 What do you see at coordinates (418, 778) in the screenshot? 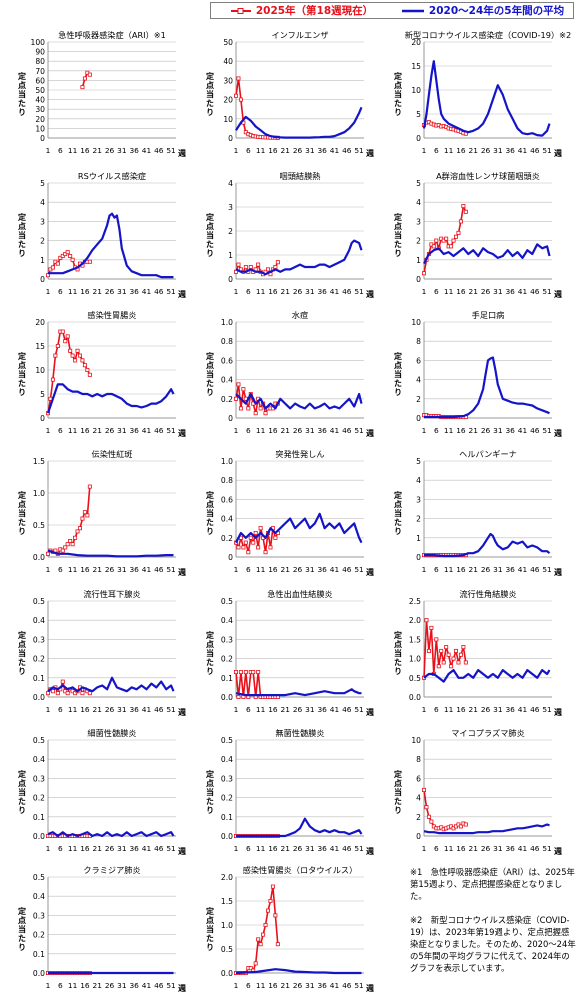
I see `y-tick-label: 6` at bounding box center [418, 778].